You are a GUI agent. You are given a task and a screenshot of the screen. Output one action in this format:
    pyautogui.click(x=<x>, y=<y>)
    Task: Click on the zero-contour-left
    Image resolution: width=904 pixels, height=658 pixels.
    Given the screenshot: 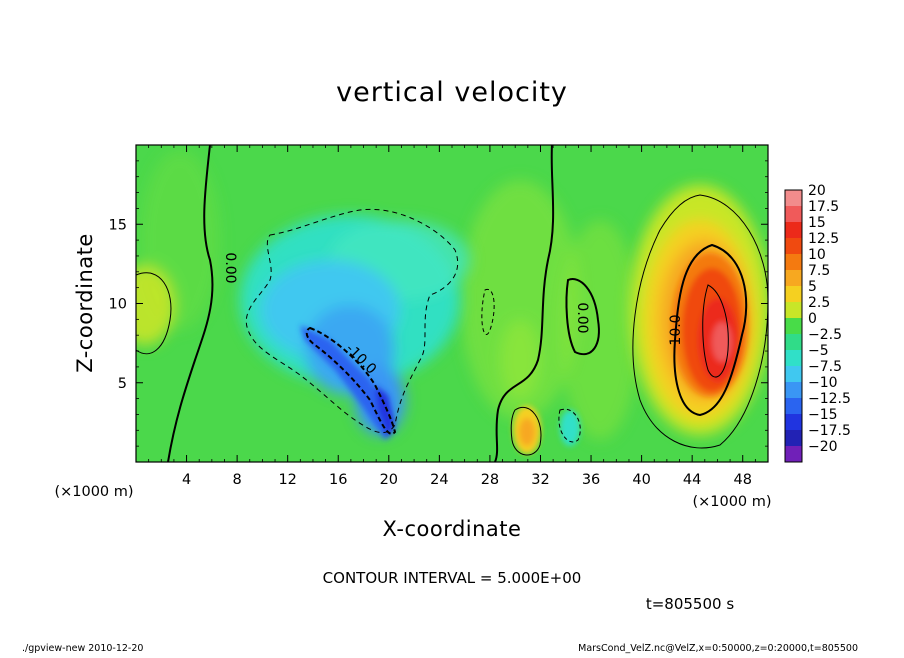 What is the action you would take?
    pyautogui.click(x=190, y=303)
    